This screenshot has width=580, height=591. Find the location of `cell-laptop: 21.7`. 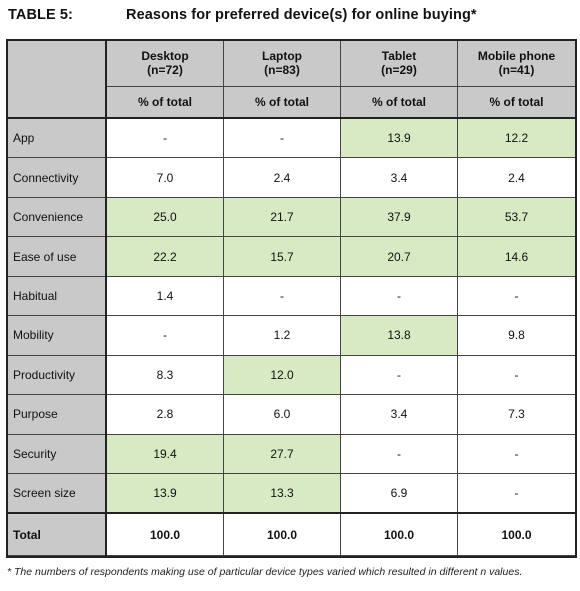

cell-laptop: 21.7 is located at coordinates (282, 217).